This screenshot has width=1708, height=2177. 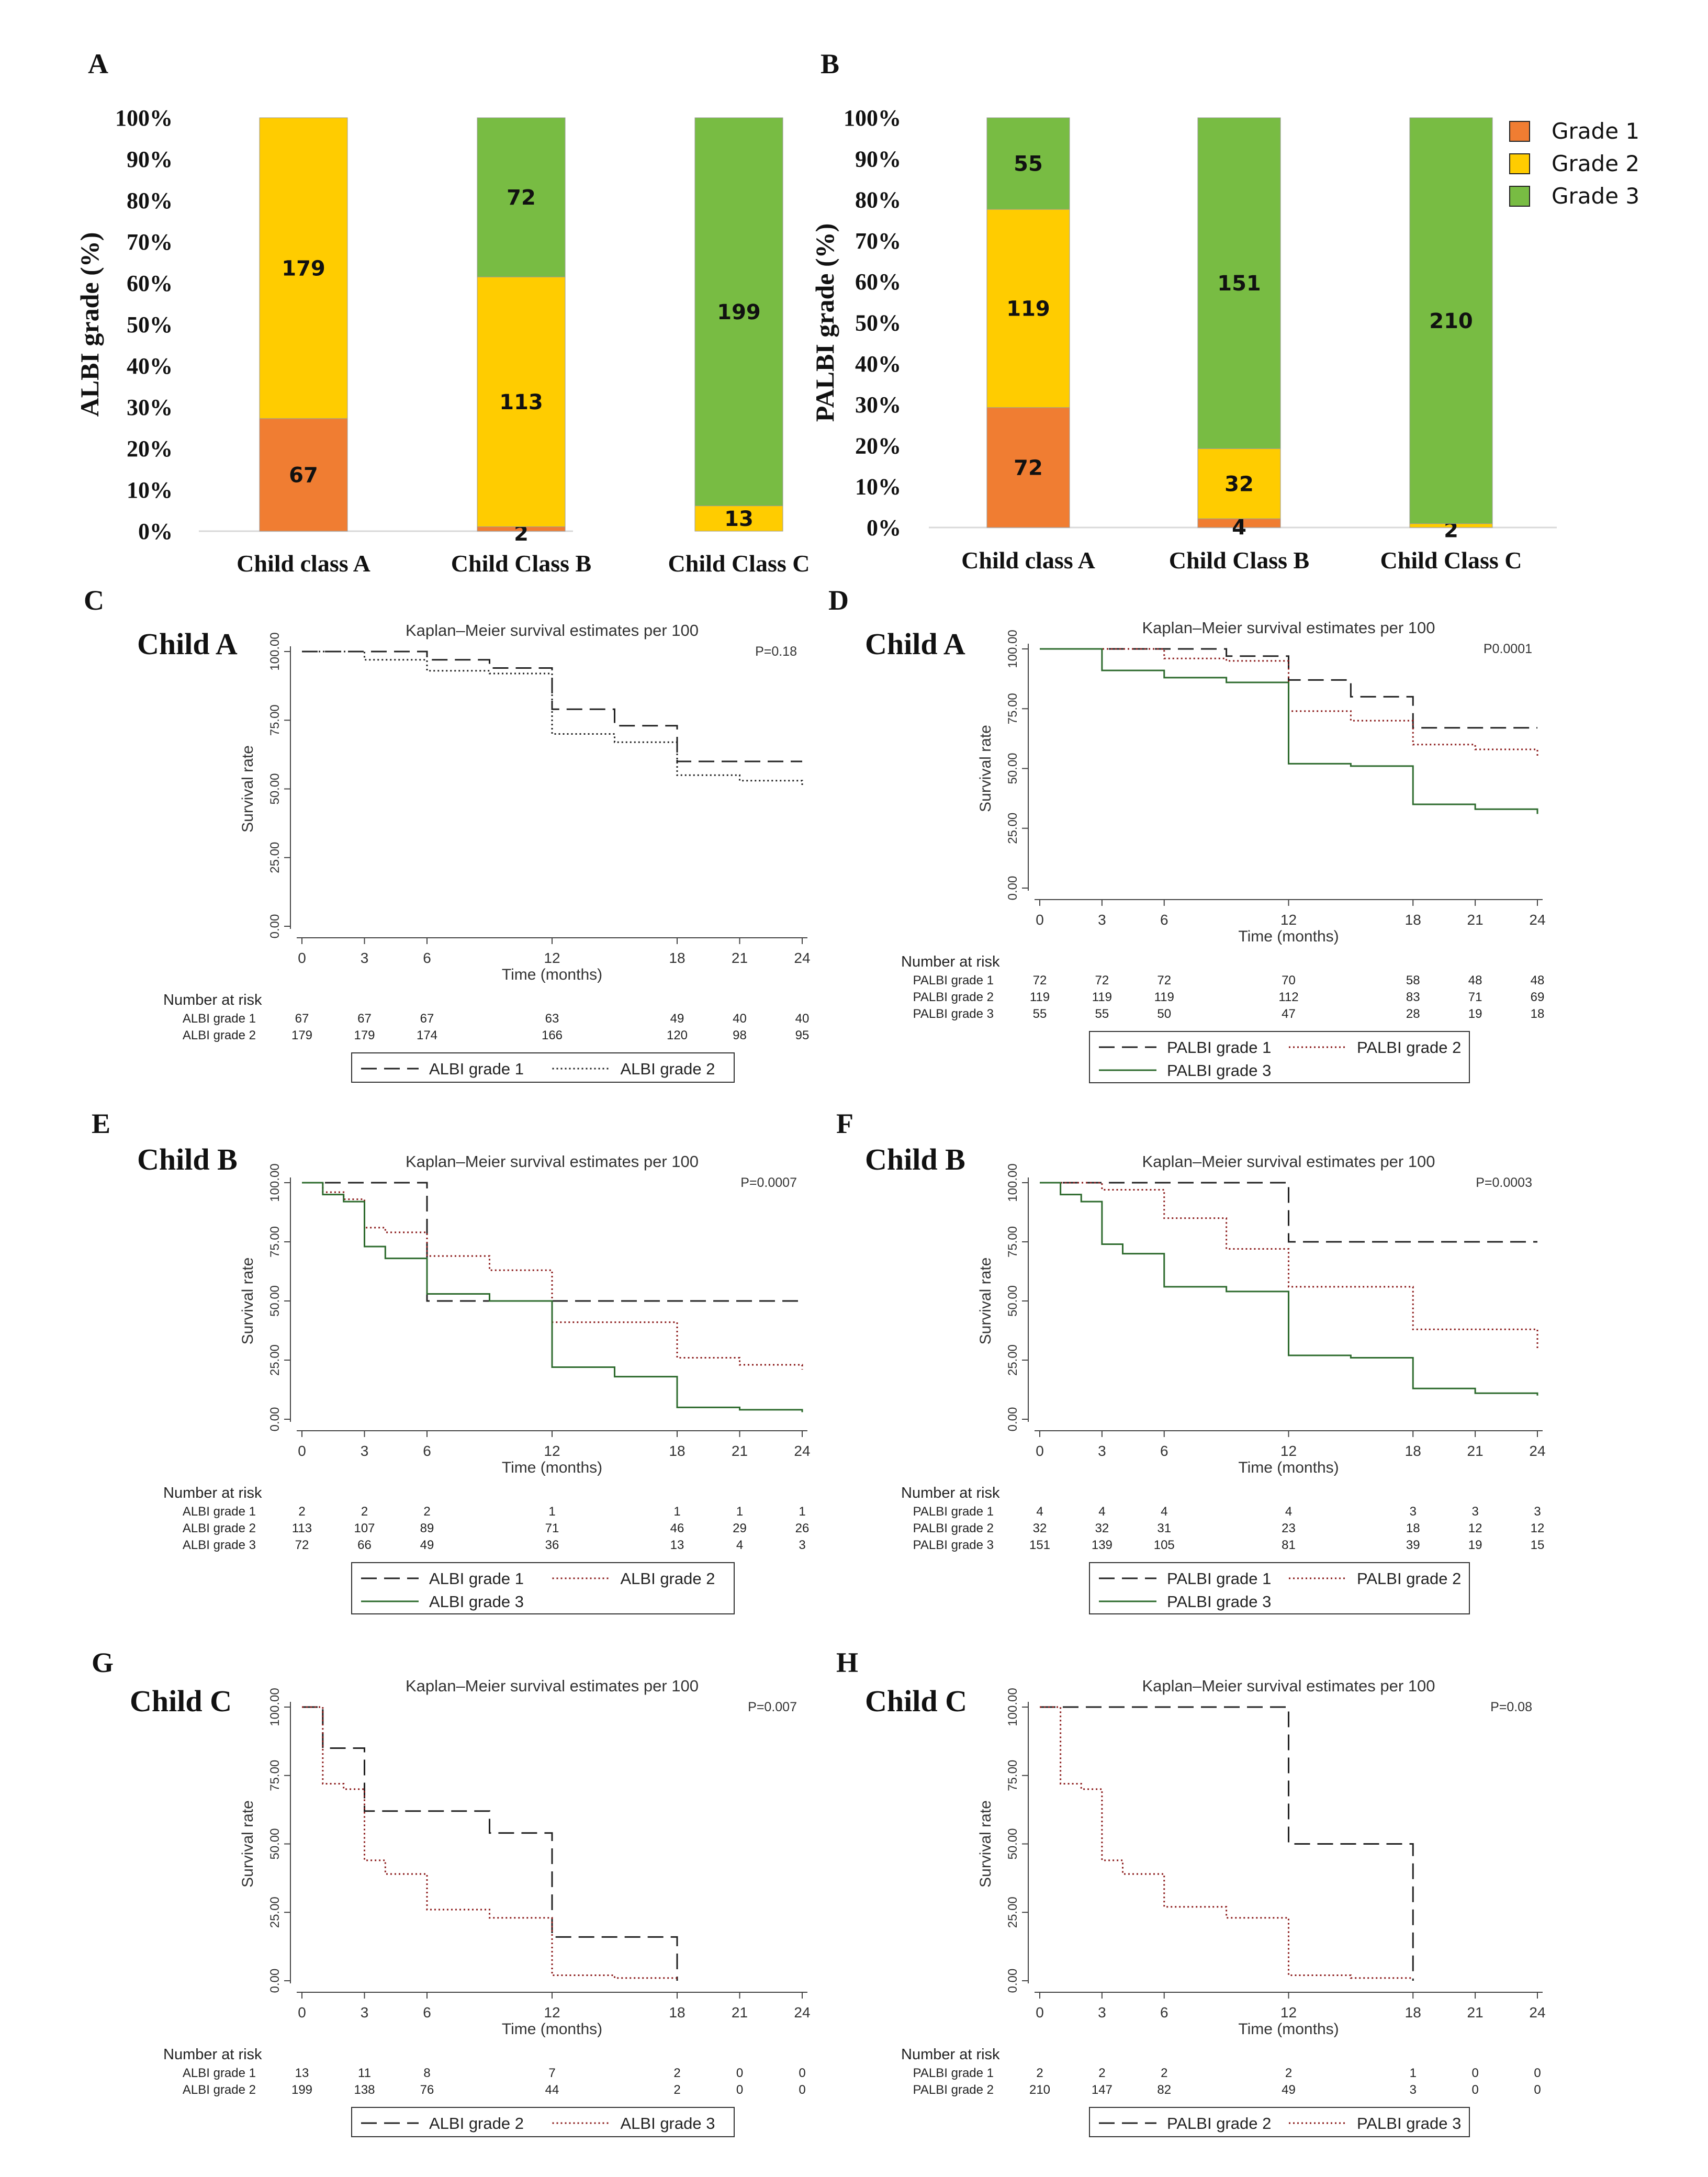 What do you see at coordinates (150, 201) in the screenshot?
I see `y-tick-label: 80%` at bounding box center [150, 201].